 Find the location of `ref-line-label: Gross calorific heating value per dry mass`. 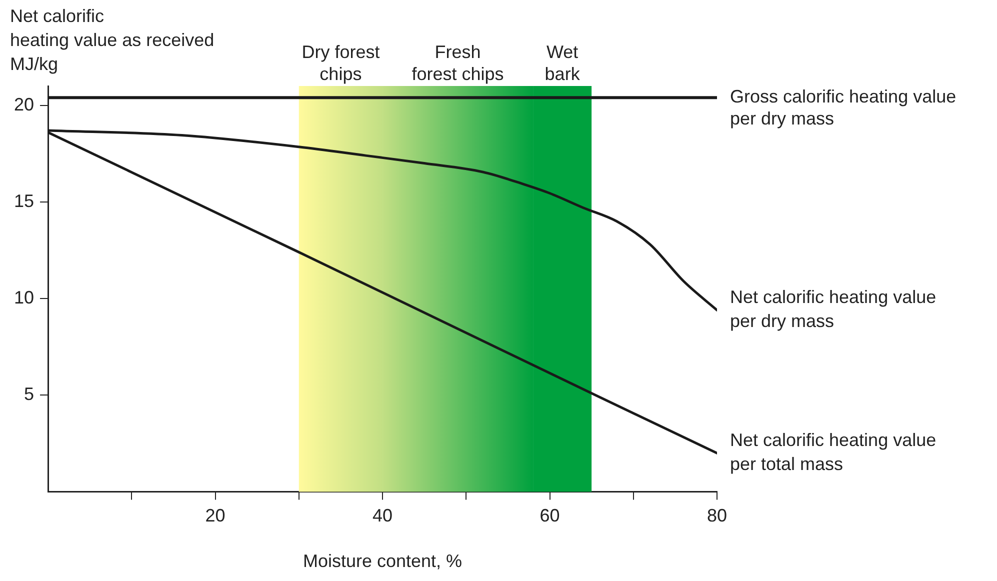

ref-line-label: Gross calorific heating value per dry mass is located at coordinates (843, 107).